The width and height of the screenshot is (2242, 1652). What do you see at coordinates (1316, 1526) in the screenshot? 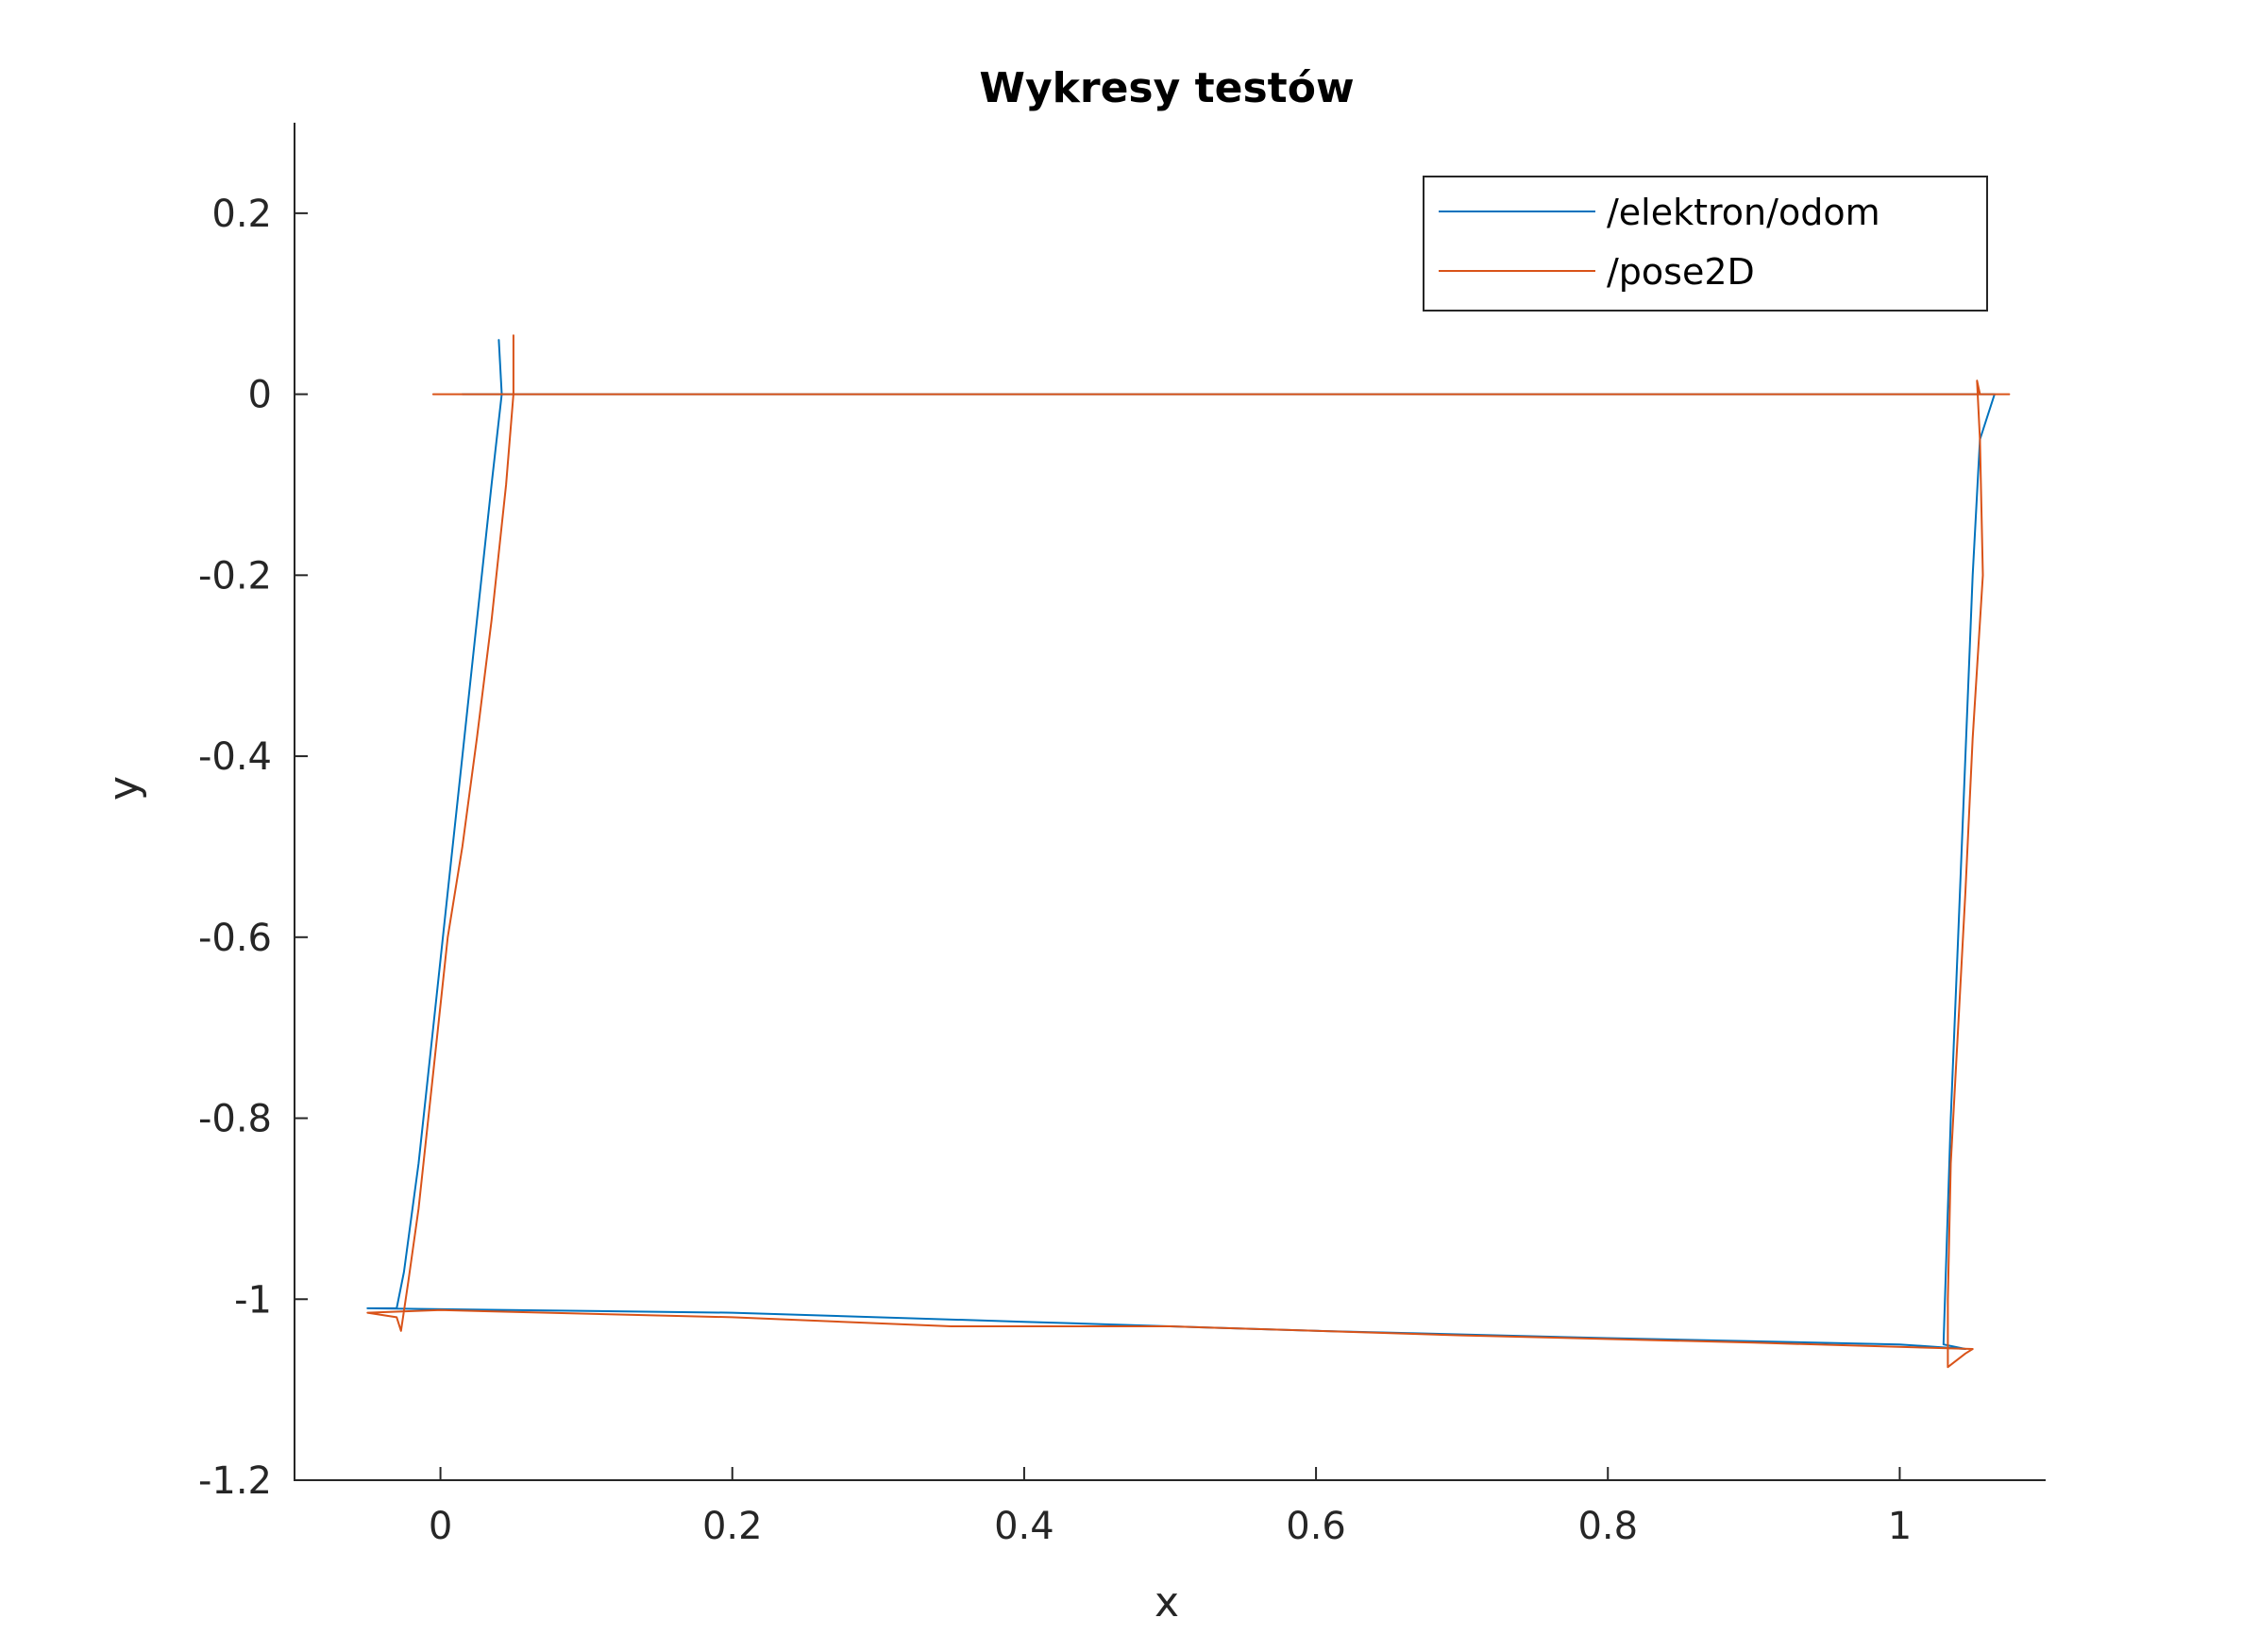
I see `x-tick-label: 0.6` at bounding box center [1316, 1526].